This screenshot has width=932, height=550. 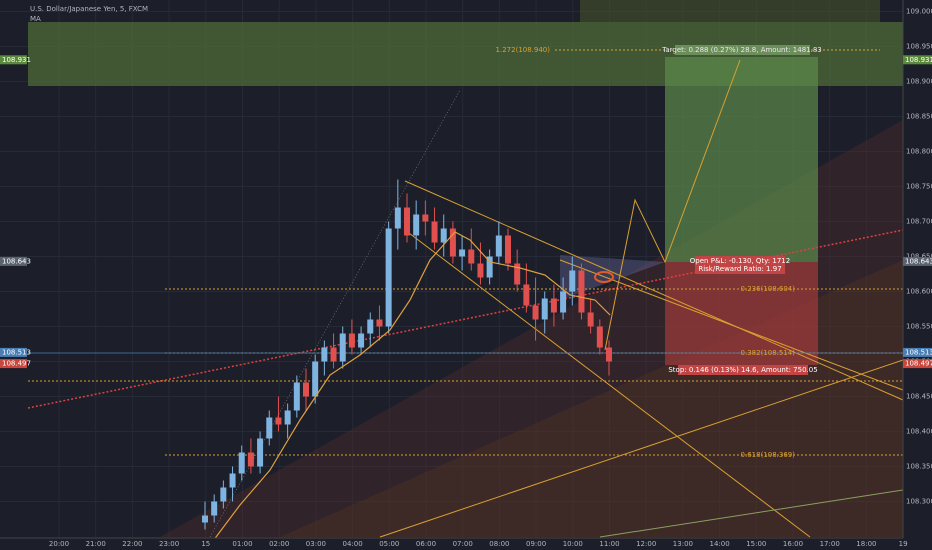 I want to click on price-tick-label: 109.000, so click(x=919, y=12).